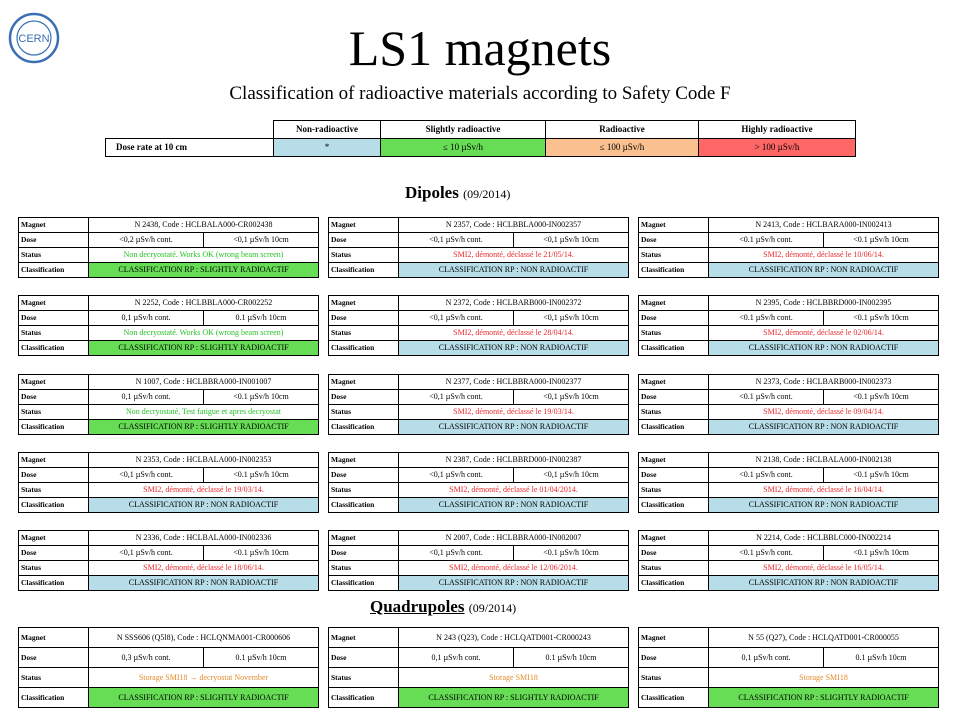 The image size is (960, 720). What do you see at coordinates (203, 303) in the screenshot?
I see `magnet-id: N 2252, Code : HCLBBLA000-CR002252` at bounding box center [203, 303].